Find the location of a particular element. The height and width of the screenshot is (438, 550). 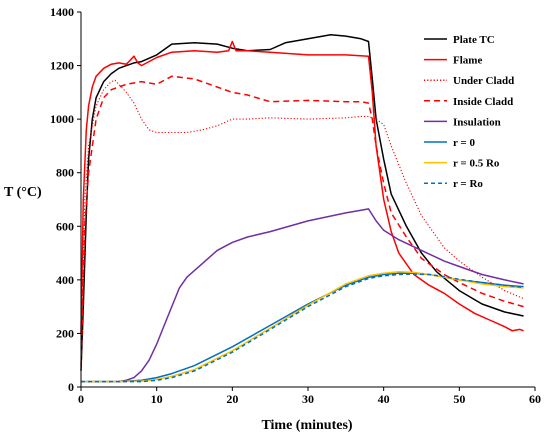

legend-label: Insulation is located at coordinates (477, 122).